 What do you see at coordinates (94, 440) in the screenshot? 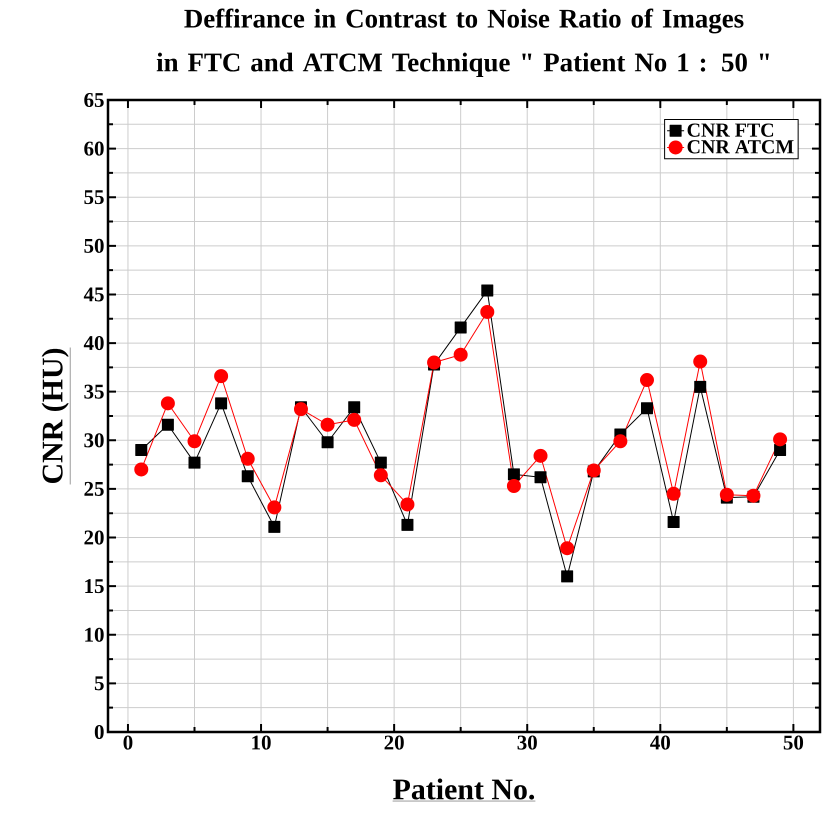
I see `y-tick-label: 30` at bounding box center [94, 440].